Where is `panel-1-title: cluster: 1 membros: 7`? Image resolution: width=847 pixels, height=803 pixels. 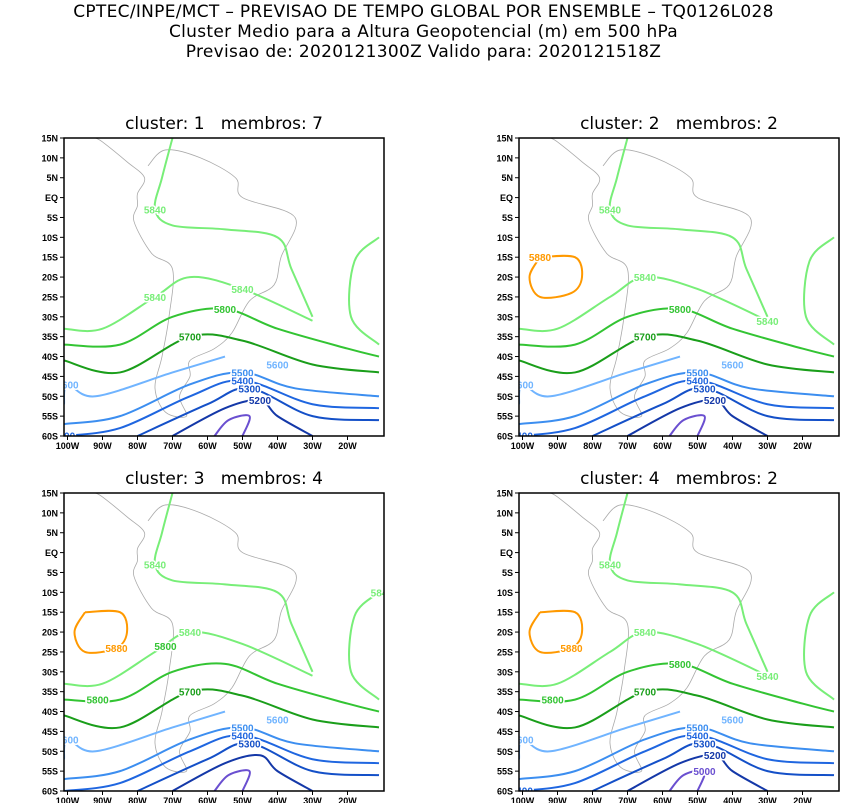 panel-1-title: cluster: 1 membros: 7 is located at coordinates (224, 124).